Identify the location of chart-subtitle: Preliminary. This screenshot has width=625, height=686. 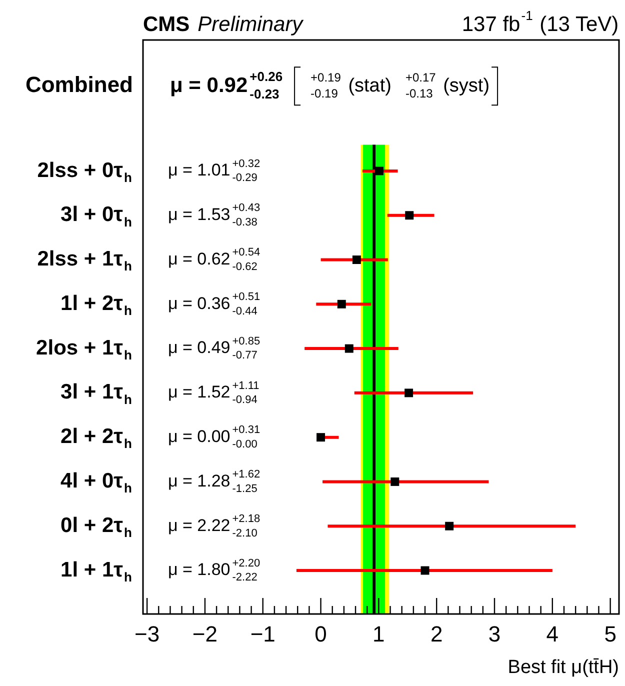
(251, 24).